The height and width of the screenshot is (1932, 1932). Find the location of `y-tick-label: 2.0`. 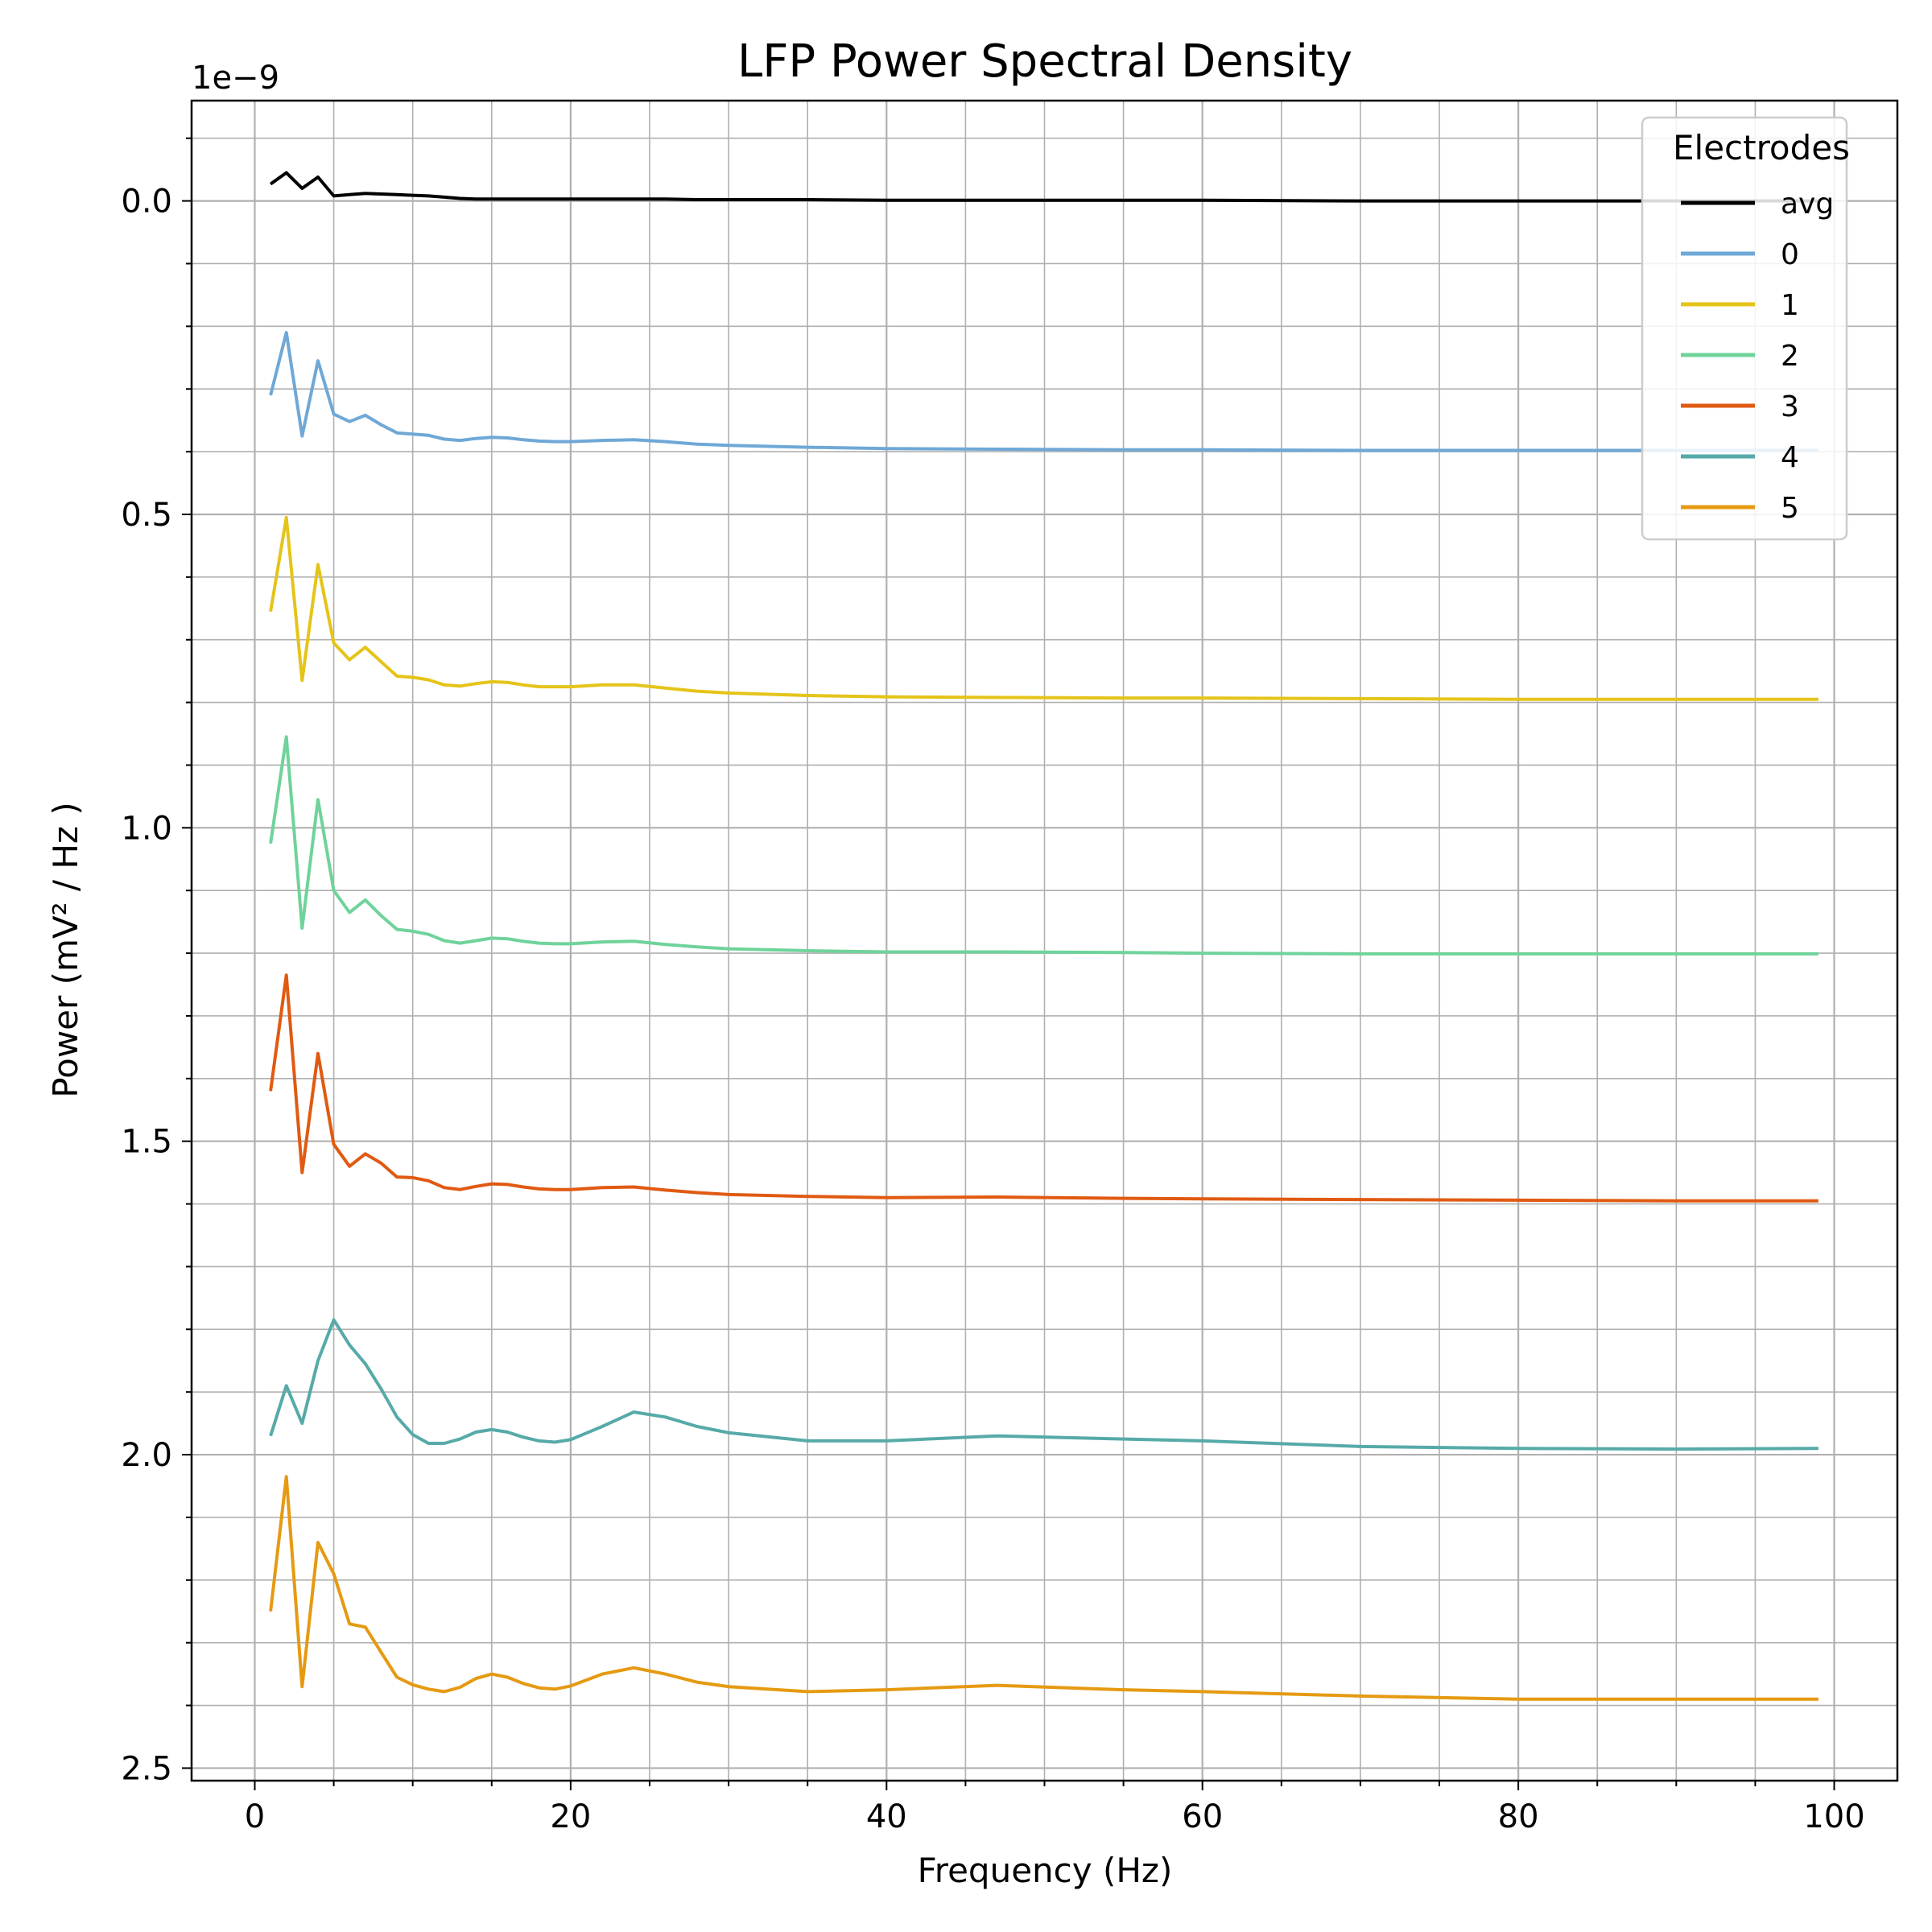

y-tick-label: 2.0 is located at coordinates (146, 1455).